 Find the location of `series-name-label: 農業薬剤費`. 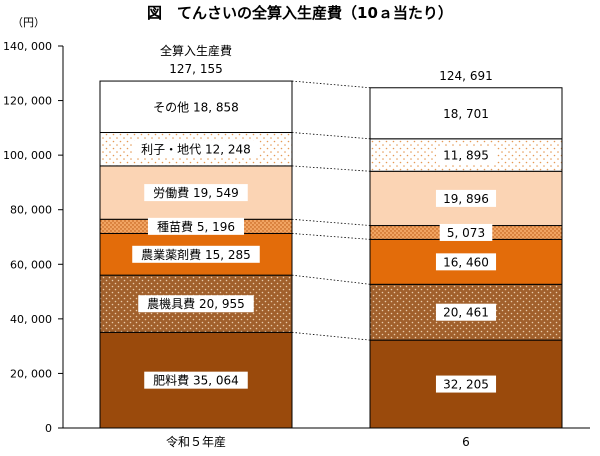

series-name-label: 農業薬剤費 is located at coordinates (171, 254).